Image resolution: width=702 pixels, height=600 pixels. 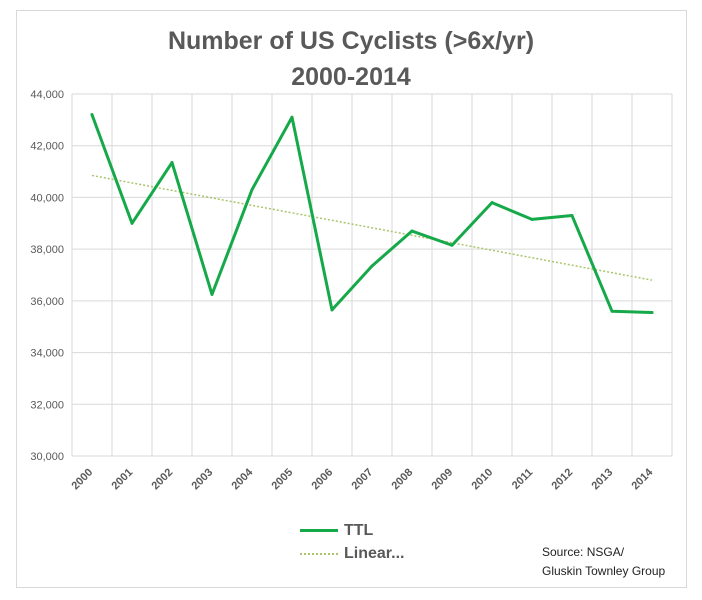 What do you see at coordinates (562, 479) in the screenshot?
I see `x-tick-label: 2012` at bounding box center [562, 479].